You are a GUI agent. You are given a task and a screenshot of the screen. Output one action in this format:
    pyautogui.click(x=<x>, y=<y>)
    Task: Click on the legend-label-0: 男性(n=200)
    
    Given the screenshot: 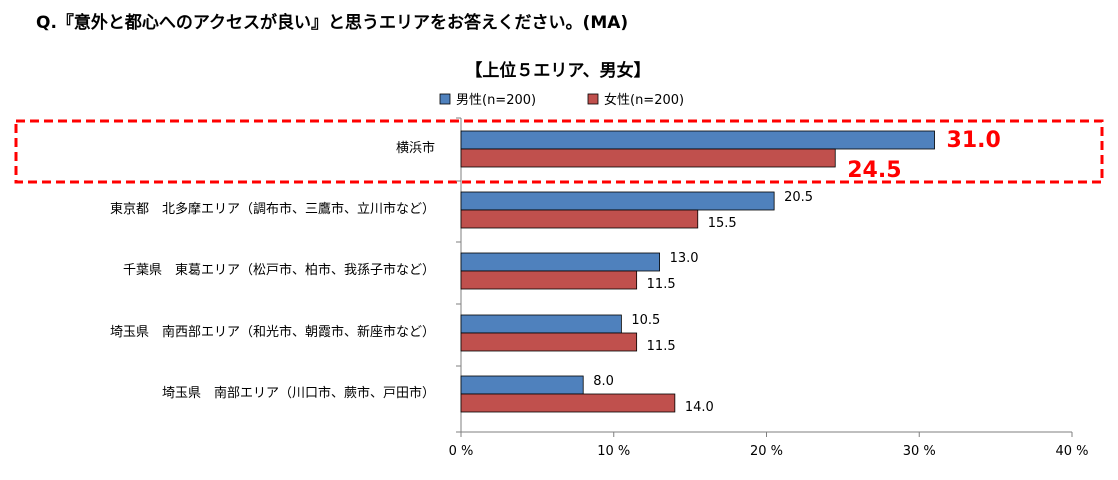 What is the action you would take?
    pyautogui.click(x=496, y=100)
    